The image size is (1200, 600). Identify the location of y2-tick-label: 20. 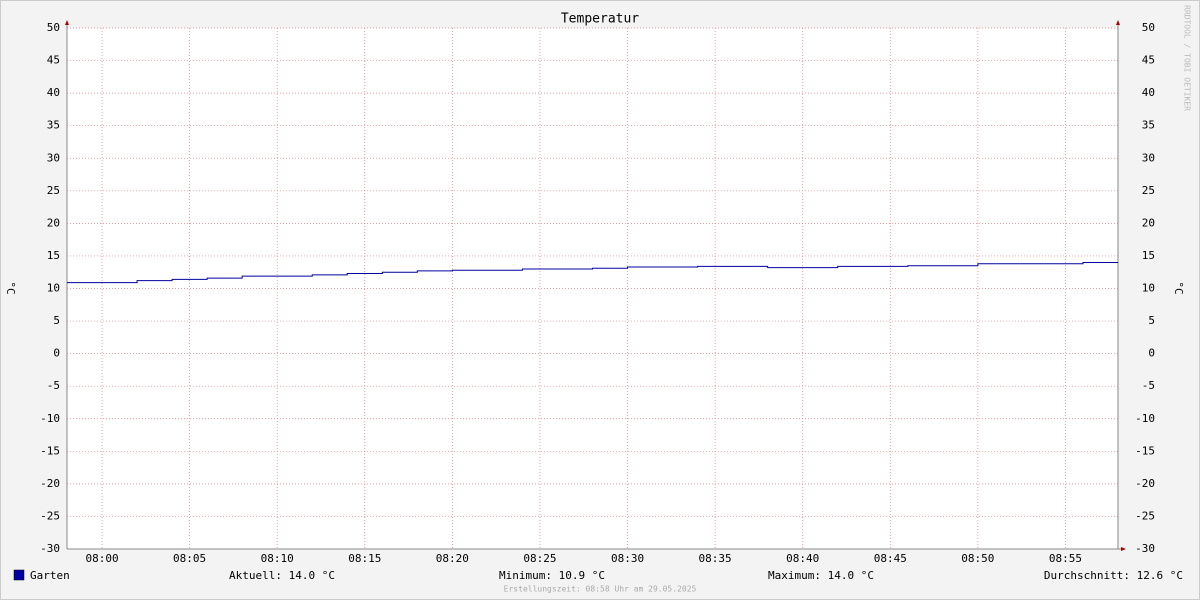
(1148, 222).